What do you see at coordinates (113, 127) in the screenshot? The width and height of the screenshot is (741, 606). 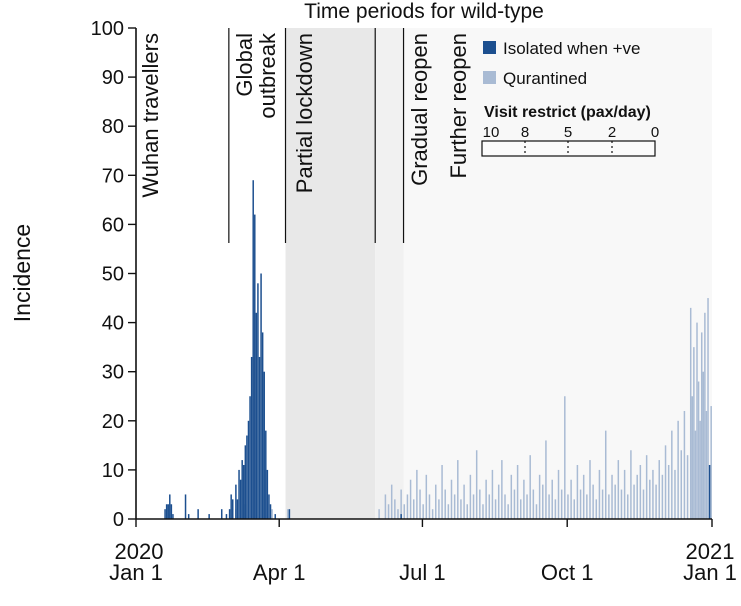 I see `y-tick-label-80: 80` at bounding box center [113, 127].